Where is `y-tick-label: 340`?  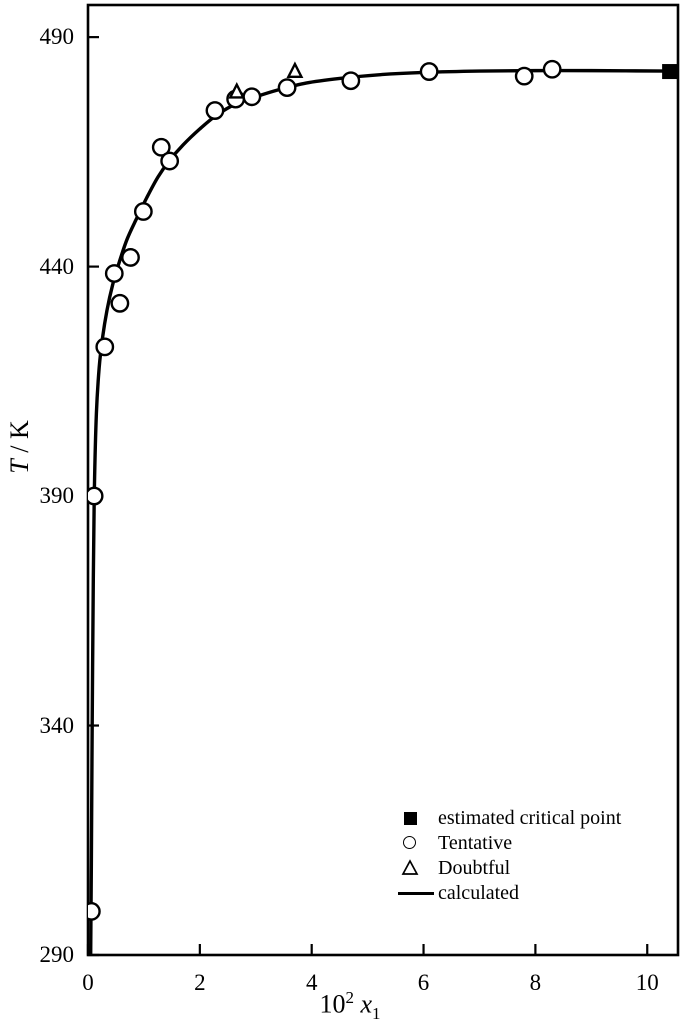 y-tick-label: 340 is located at coordinates (57, 725).